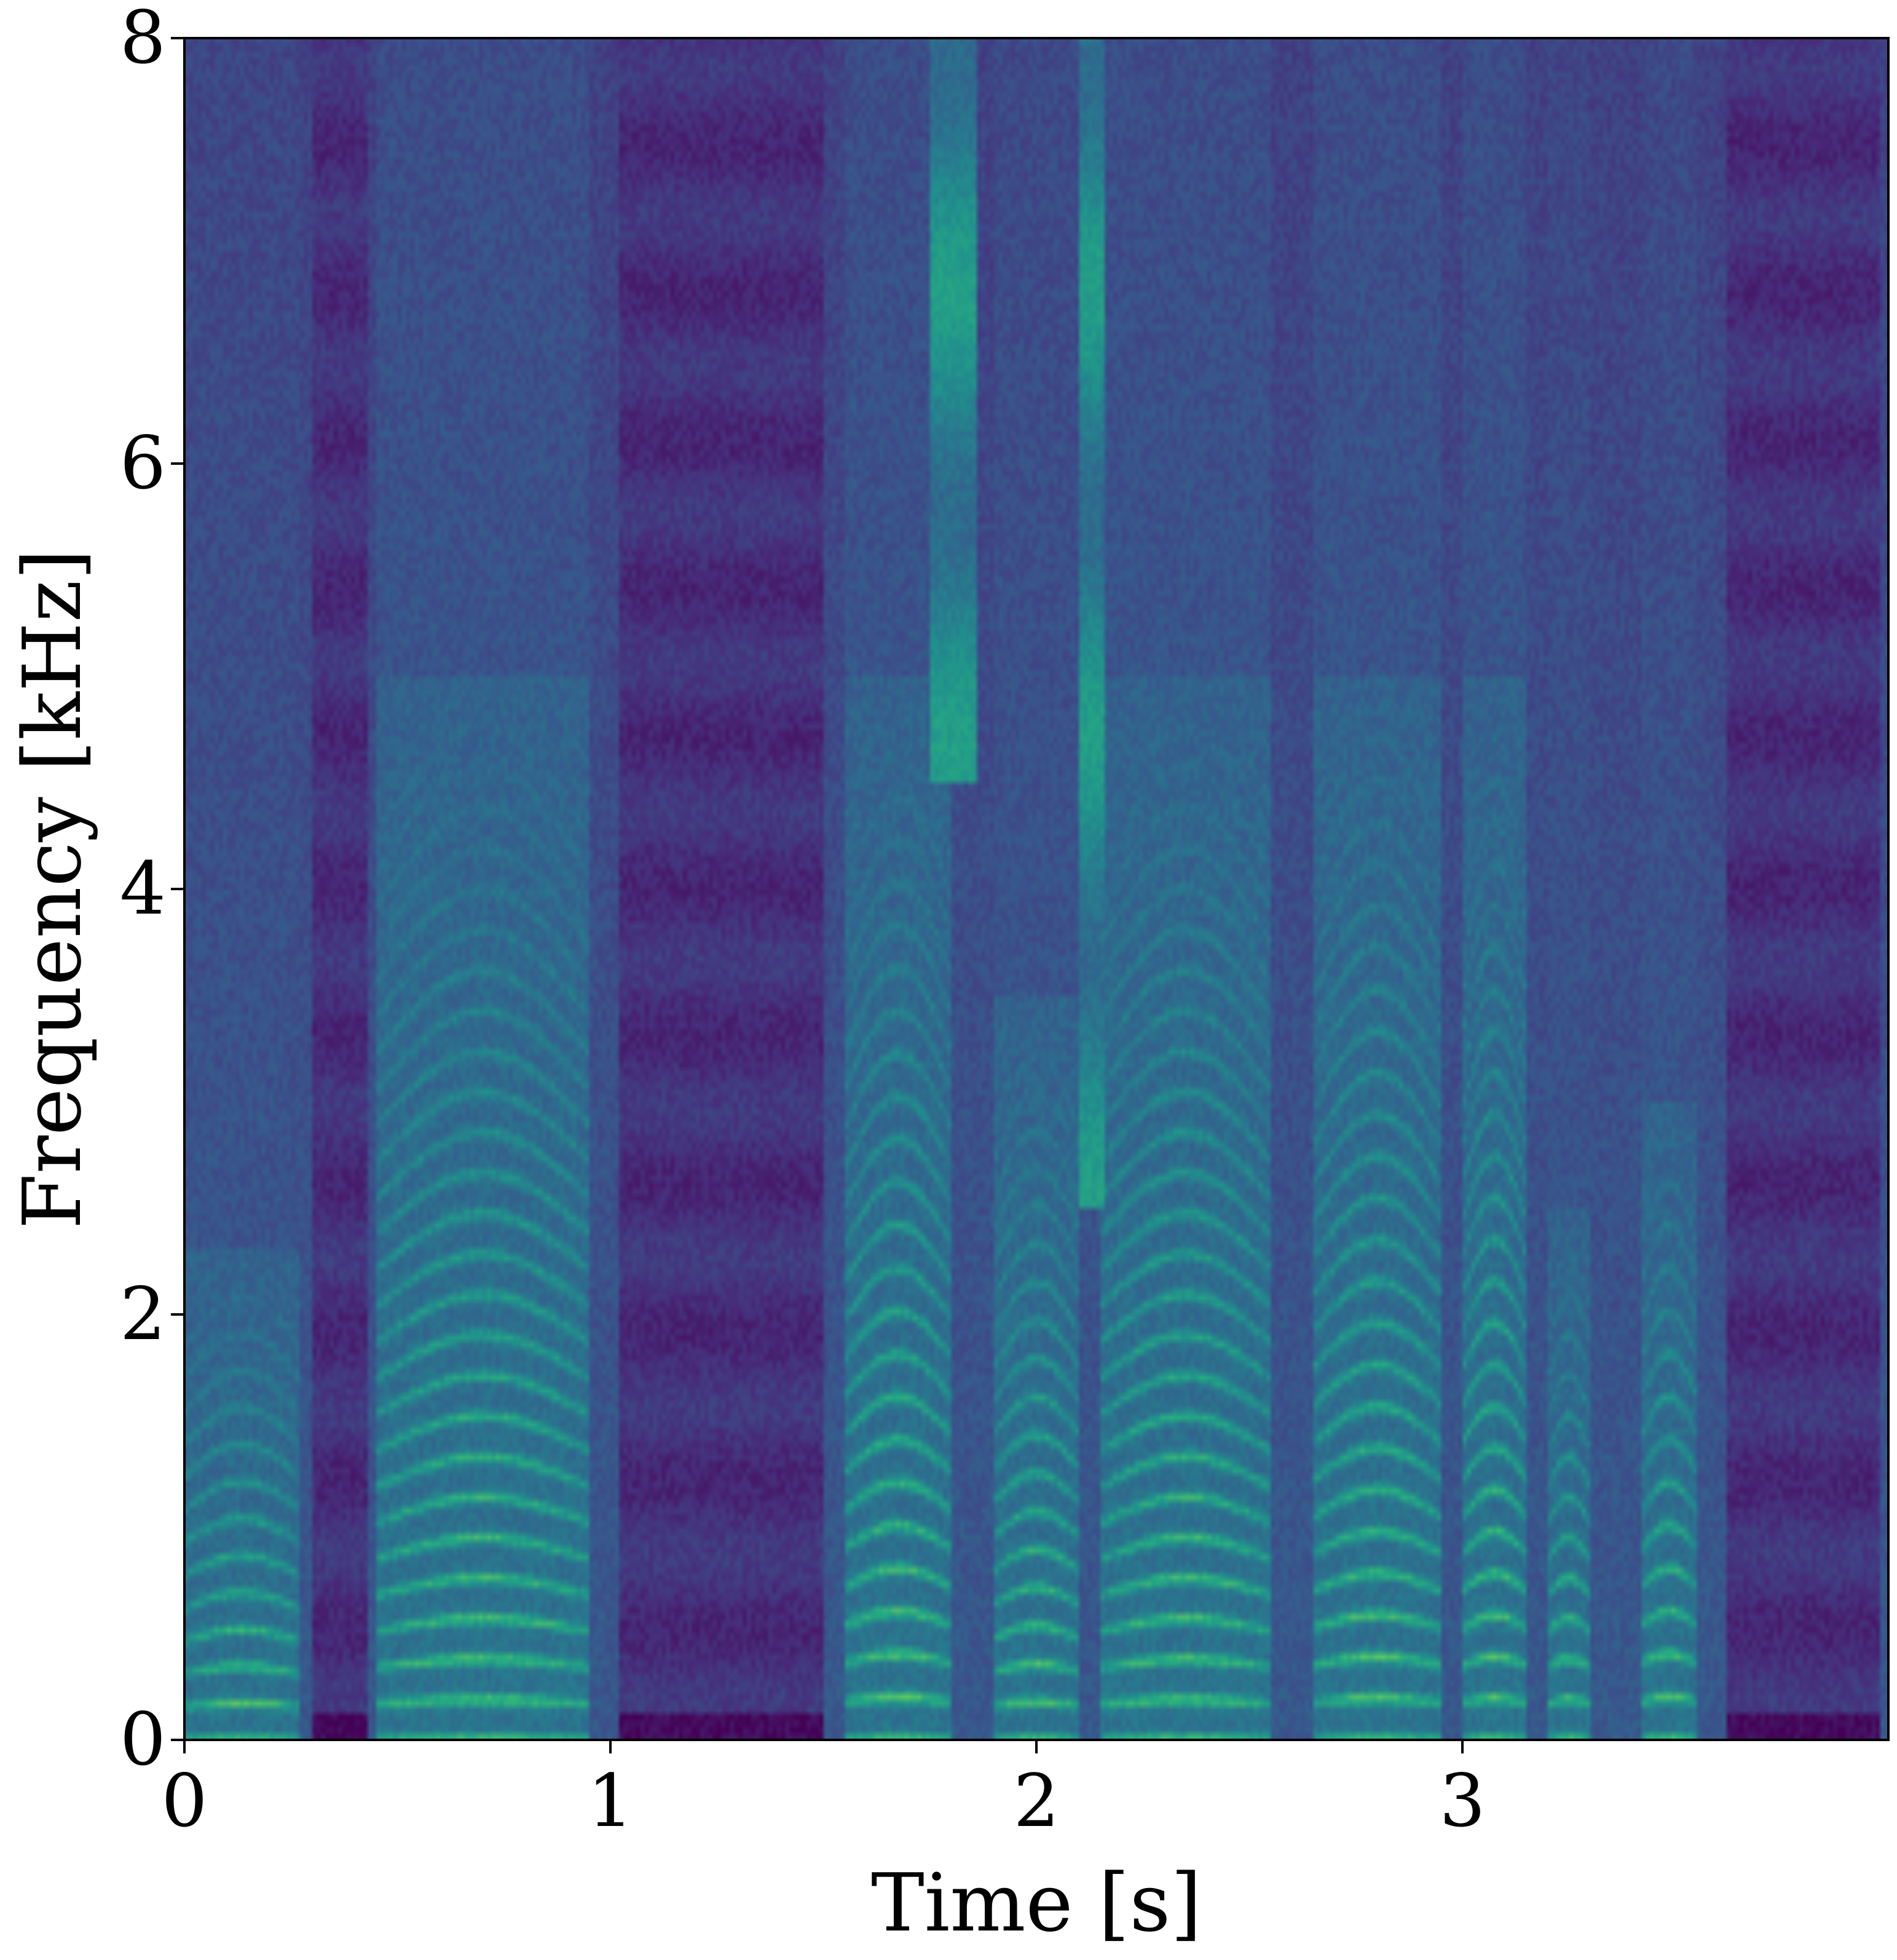 The image size is (1897, 1960). I want to click on x-tick-label: 1, so click(610, 1800).